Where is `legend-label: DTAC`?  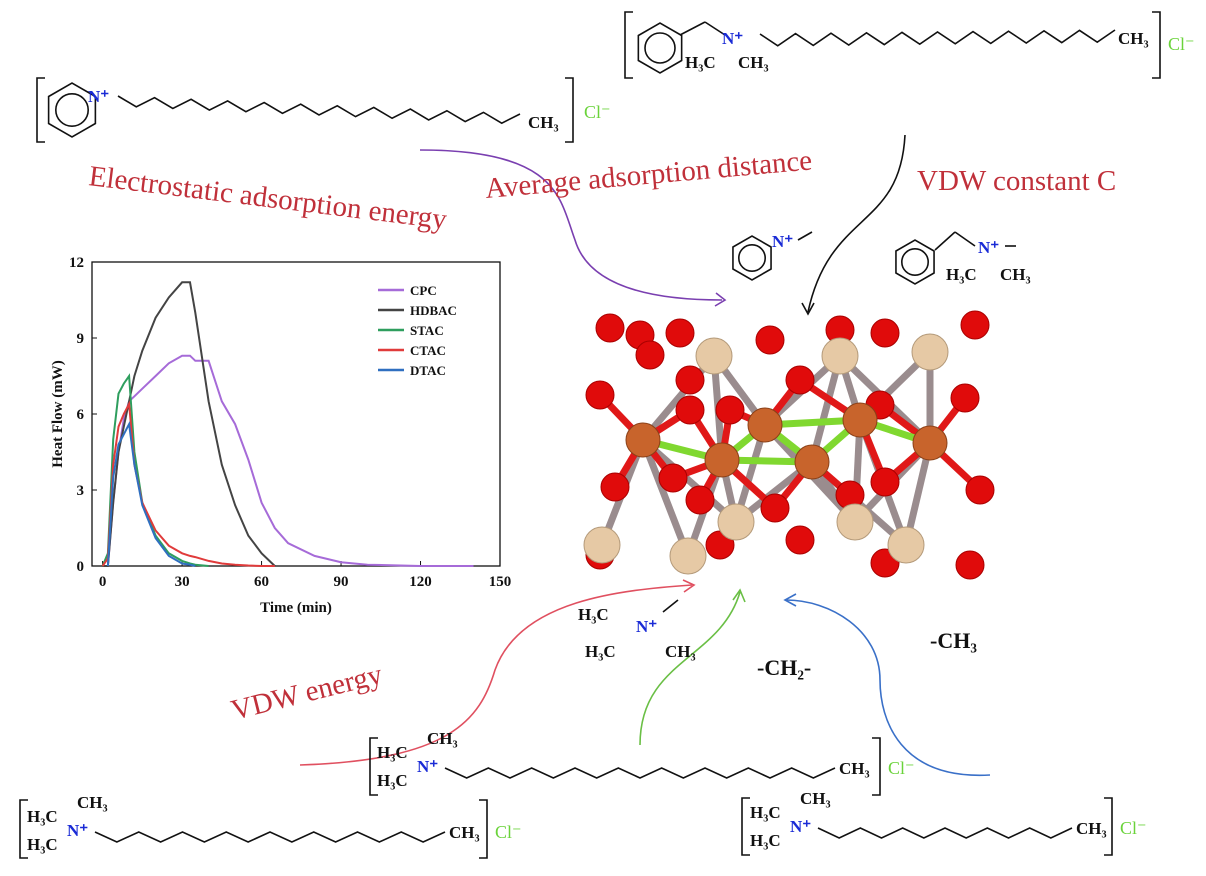
legend-label: DTAC is located at coordinates (428, 370).